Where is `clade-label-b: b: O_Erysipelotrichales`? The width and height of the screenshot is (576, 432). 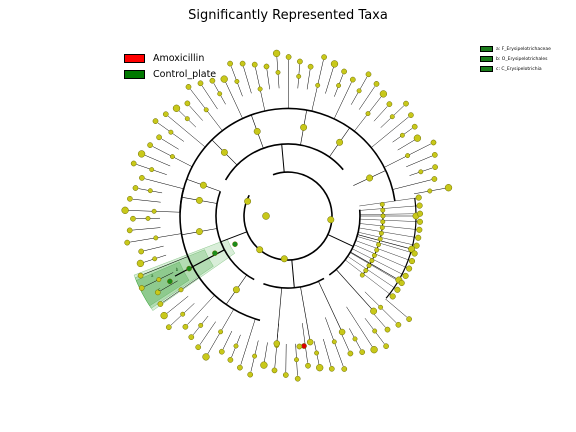
clade-label-b: b: O_Erysipelotrichales is located at coordinates (522, 59).